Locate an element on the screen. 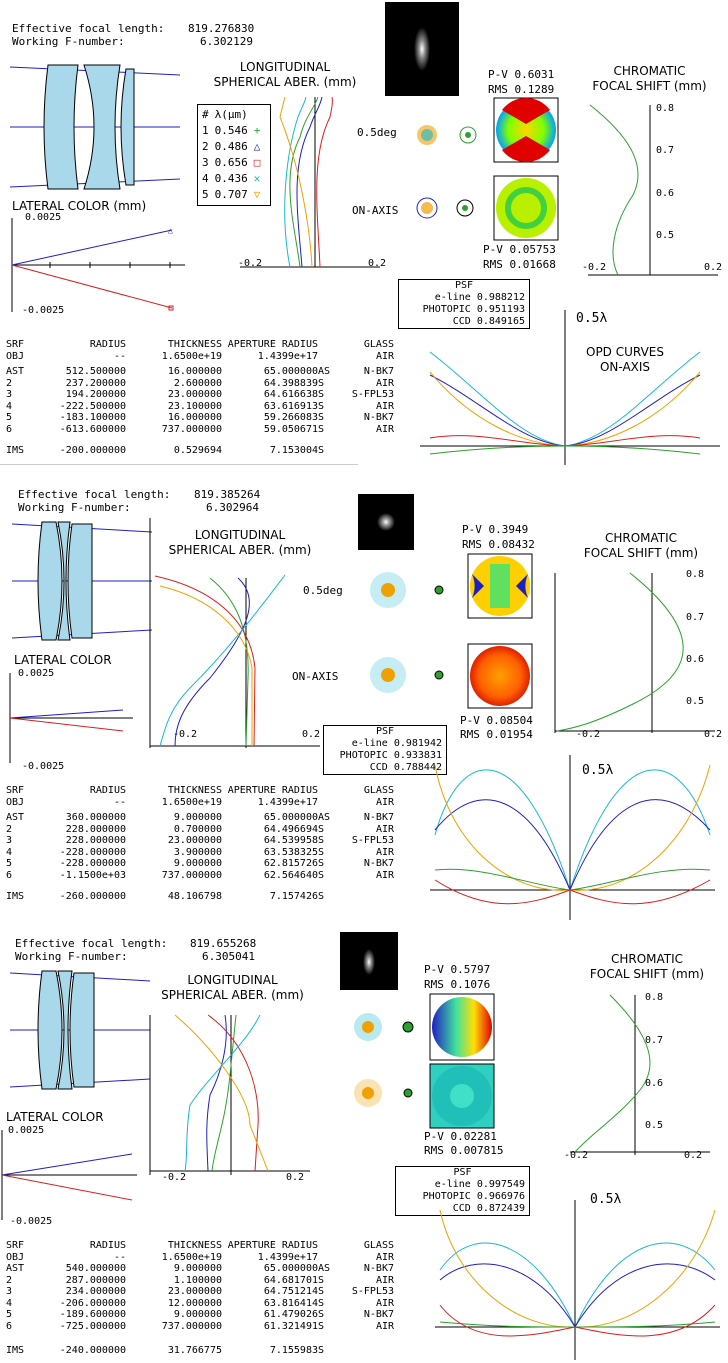 This screenshot has width=728, height=1363. psf-ccd-value: 0.872439 is located at coordinates (500, 1208).